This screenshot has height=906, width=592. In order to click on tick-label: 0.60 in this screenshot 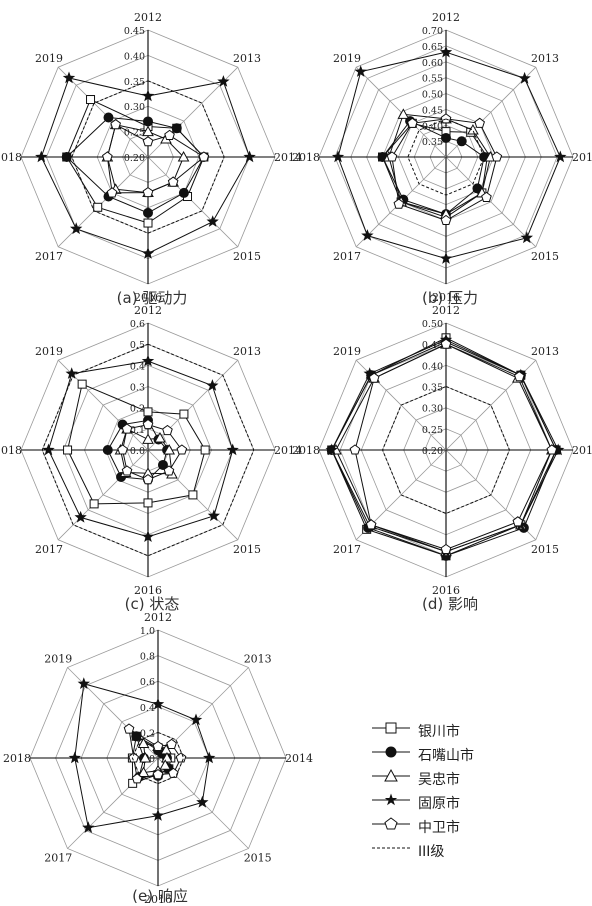, I will do `click(432, 63)`.